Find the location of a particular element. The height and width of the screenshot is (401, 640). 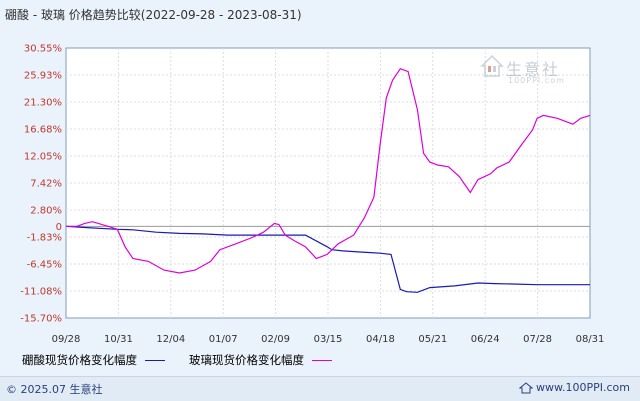

y-tick-label: -15.70% is located at coordinates (41, 319).